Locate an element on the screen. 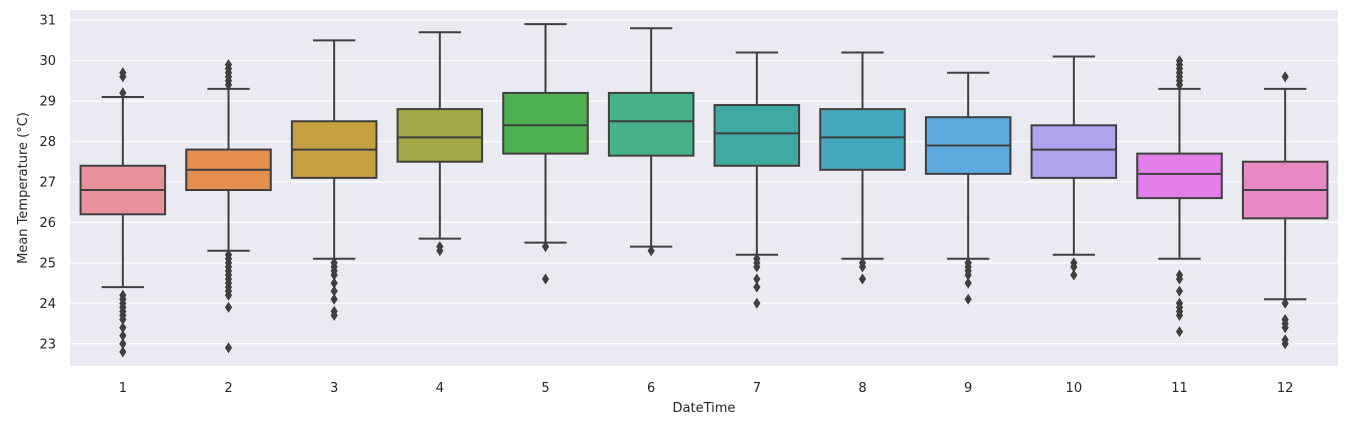  y-tick-labels: 23 24 25 26 27 28 29 30 31 is located at coordinates (47, 183).